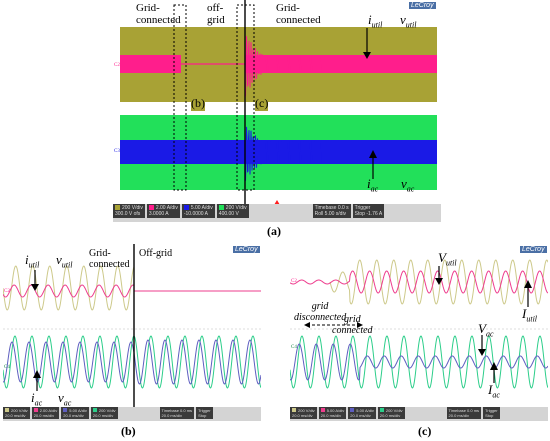 This screenshot has height=441, width=550. I want to click on status-b-timebase: Timebase 0.0 ms 20.0 ms/div, so click(177, 413).